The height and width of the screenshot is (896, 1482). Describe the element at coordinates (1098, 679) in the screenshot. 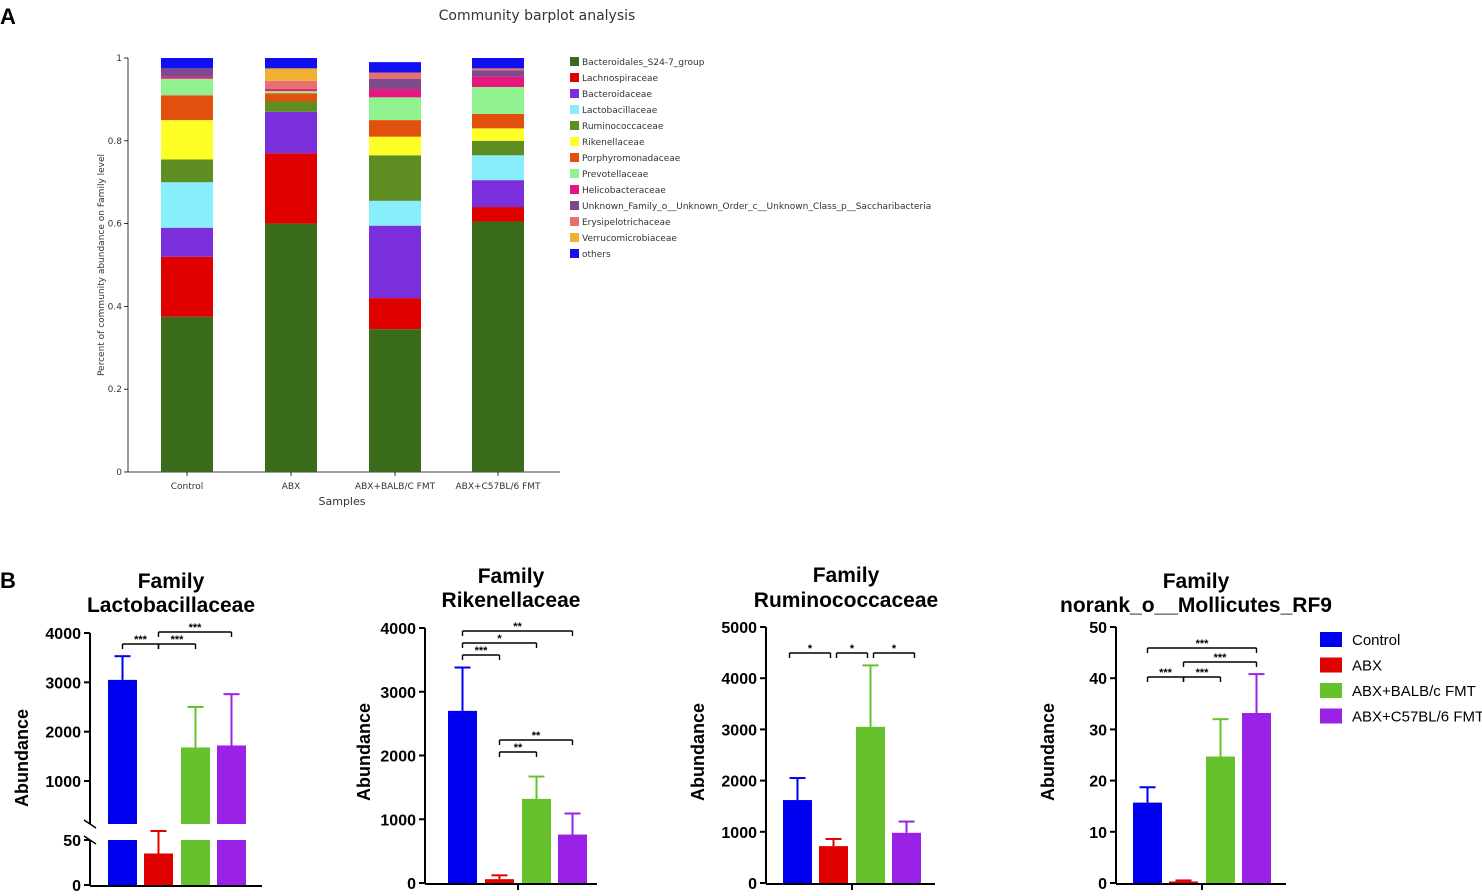

I see `y-tick-label: 40` at that location.